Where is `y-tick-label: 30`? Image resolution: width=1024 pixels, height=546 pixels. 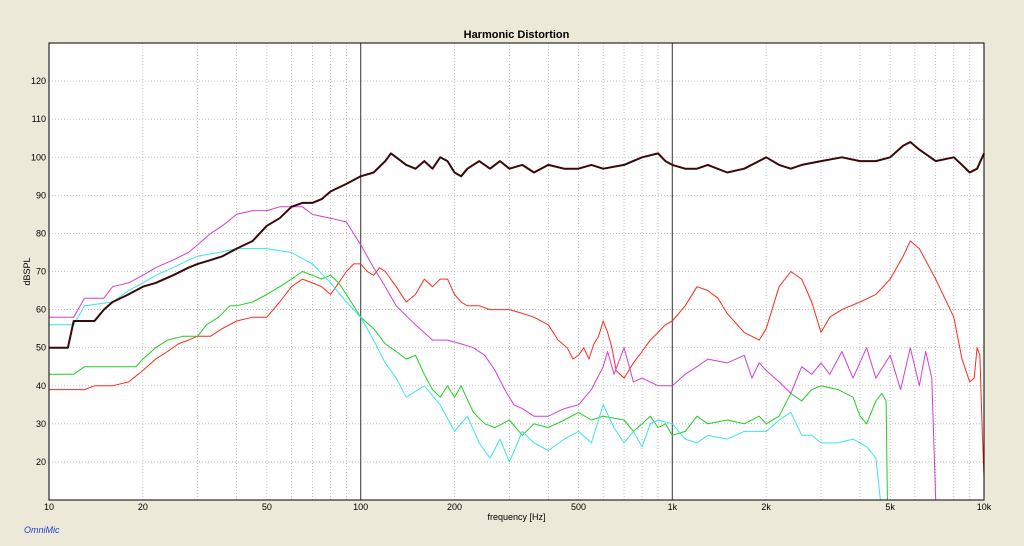
y-tick-label: 30 is located at coordinates (41, 424).